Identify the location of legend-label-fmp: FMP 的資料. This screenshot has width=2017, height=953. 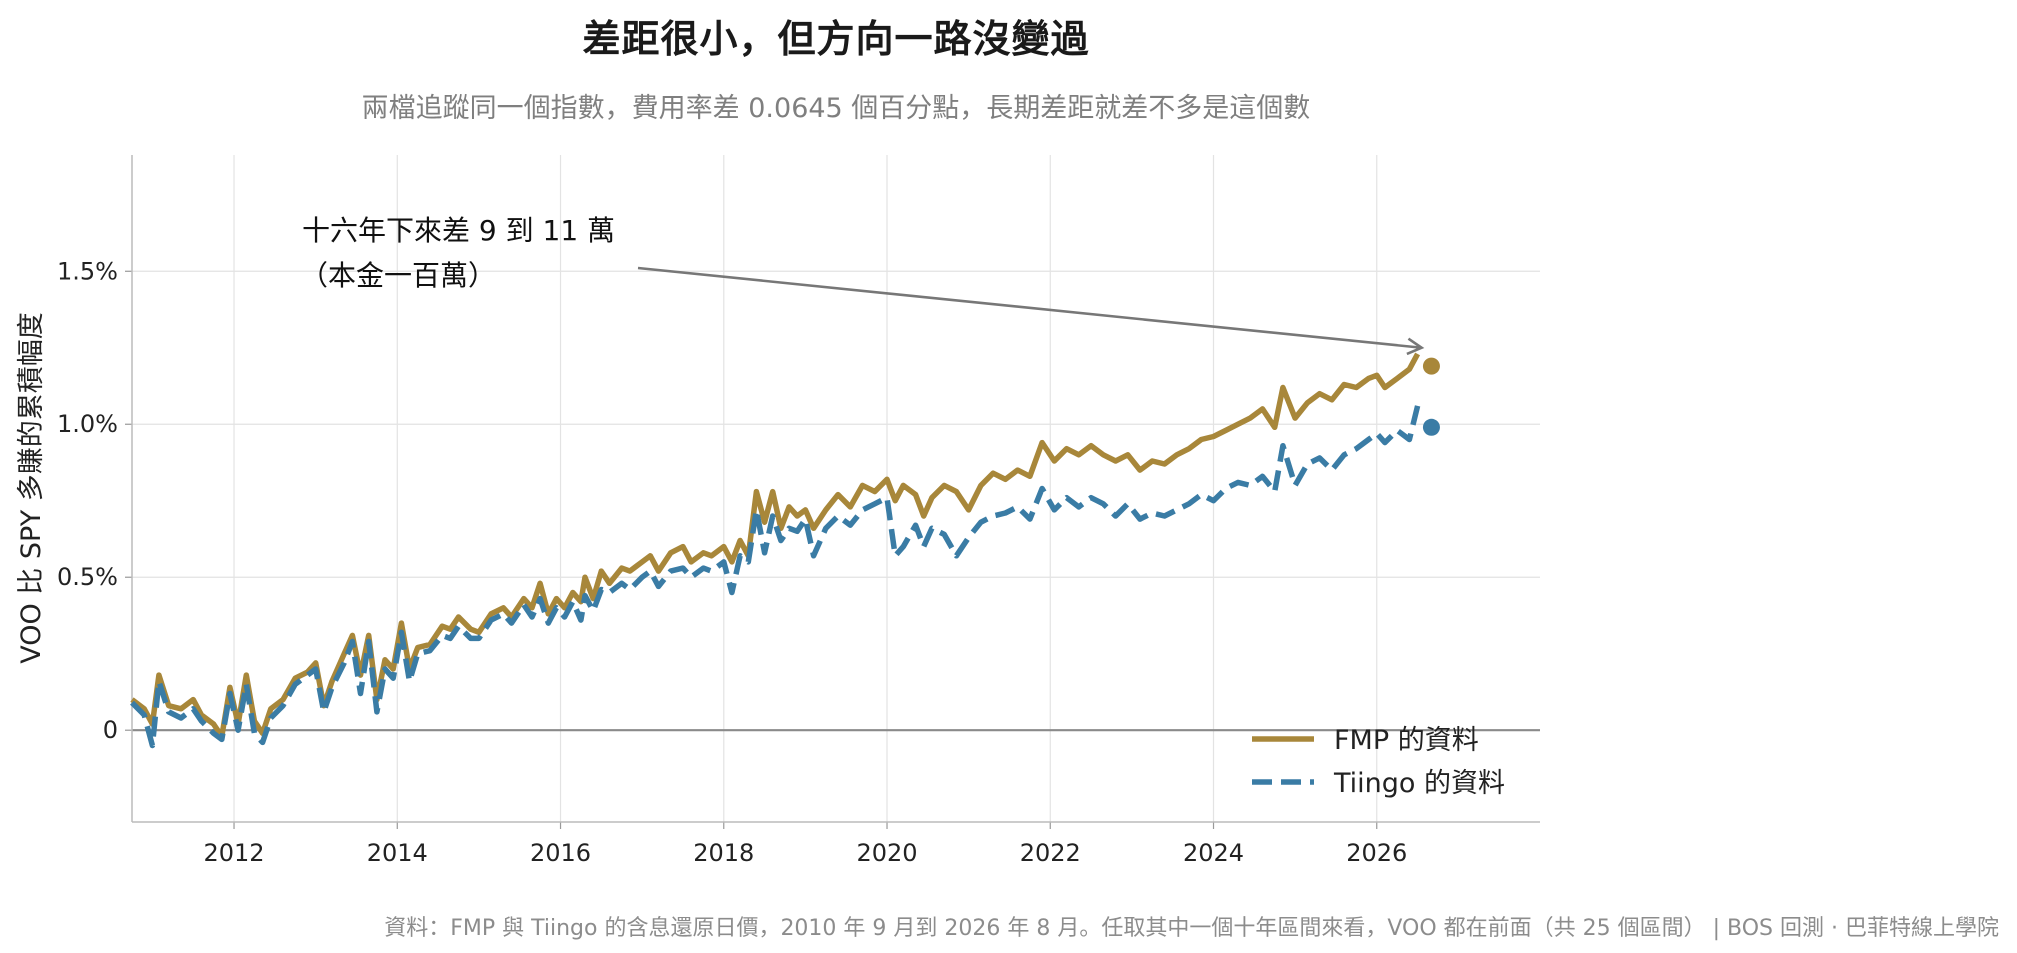
(1406, 740).